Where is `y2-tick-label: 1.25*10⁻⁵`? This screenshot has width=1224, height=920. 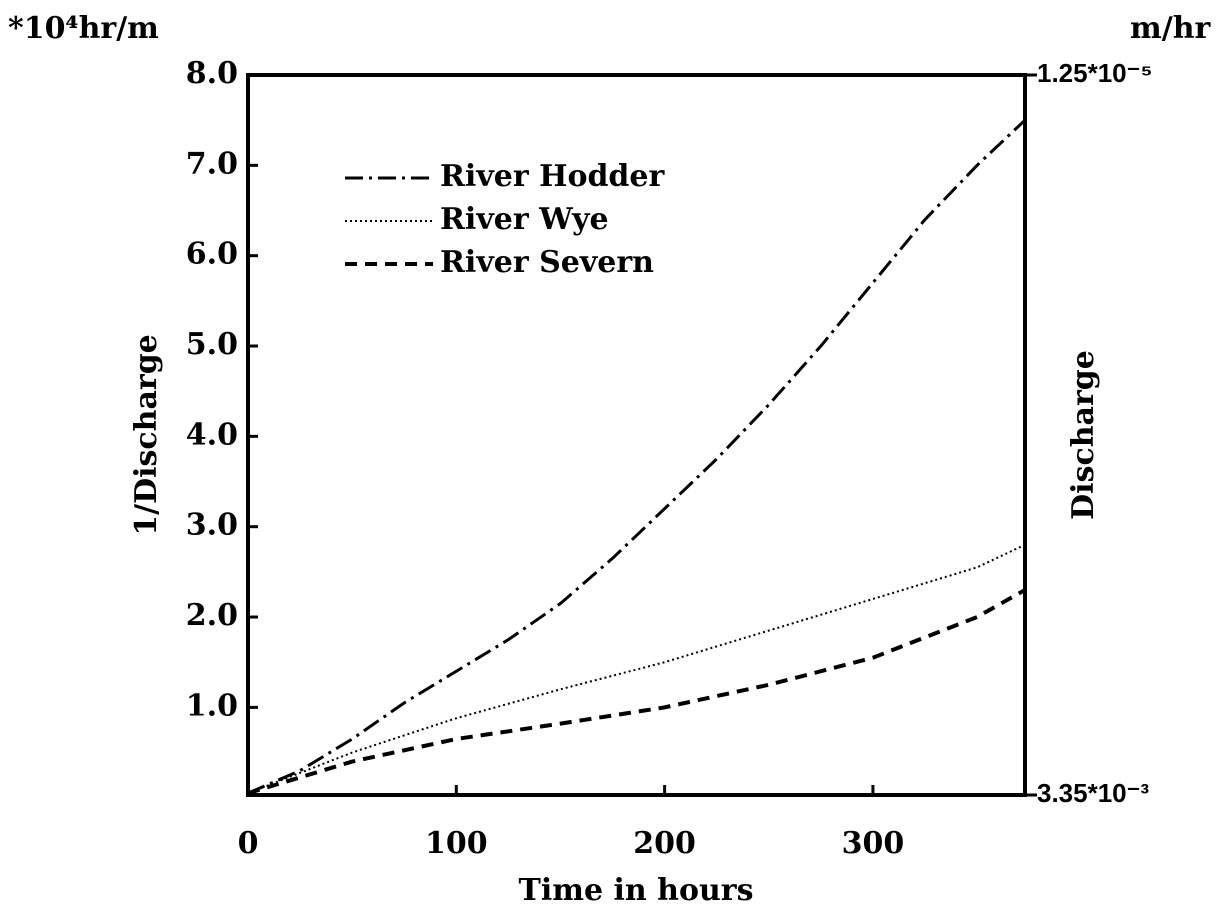
y2-tick-label: 1.25*10⁻⁵ is located at coordinates (1095, 73).